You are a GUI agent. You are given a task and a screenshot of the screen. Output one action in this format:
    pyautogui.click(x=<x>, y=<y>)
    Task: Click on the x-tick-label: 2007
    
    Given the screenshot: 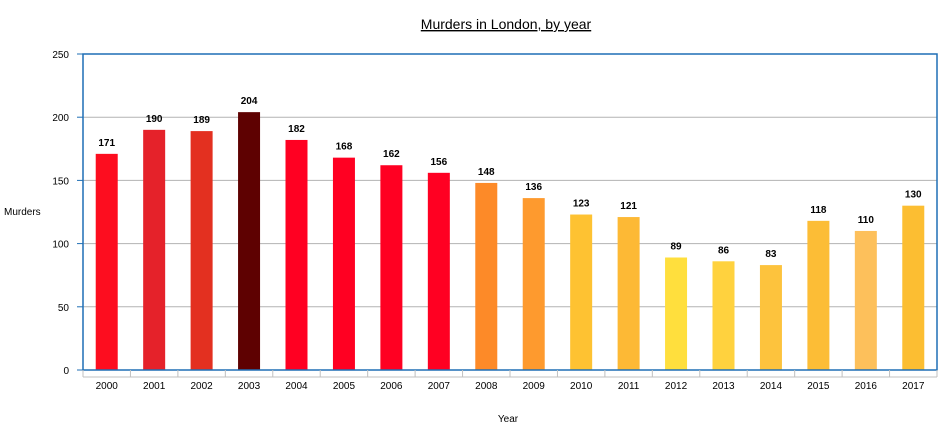 What is the action you would take?
    pyautogui.click(x=439, y=386)
    